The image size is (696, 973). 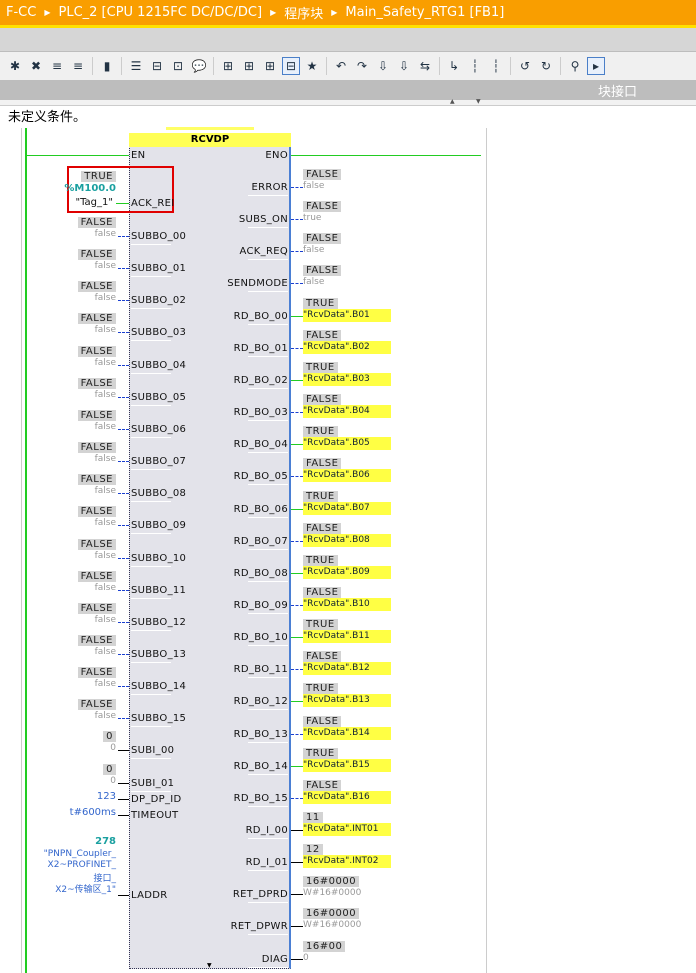 I want to click on block-interface-bar: 块接口, so click(x=348, y=90).